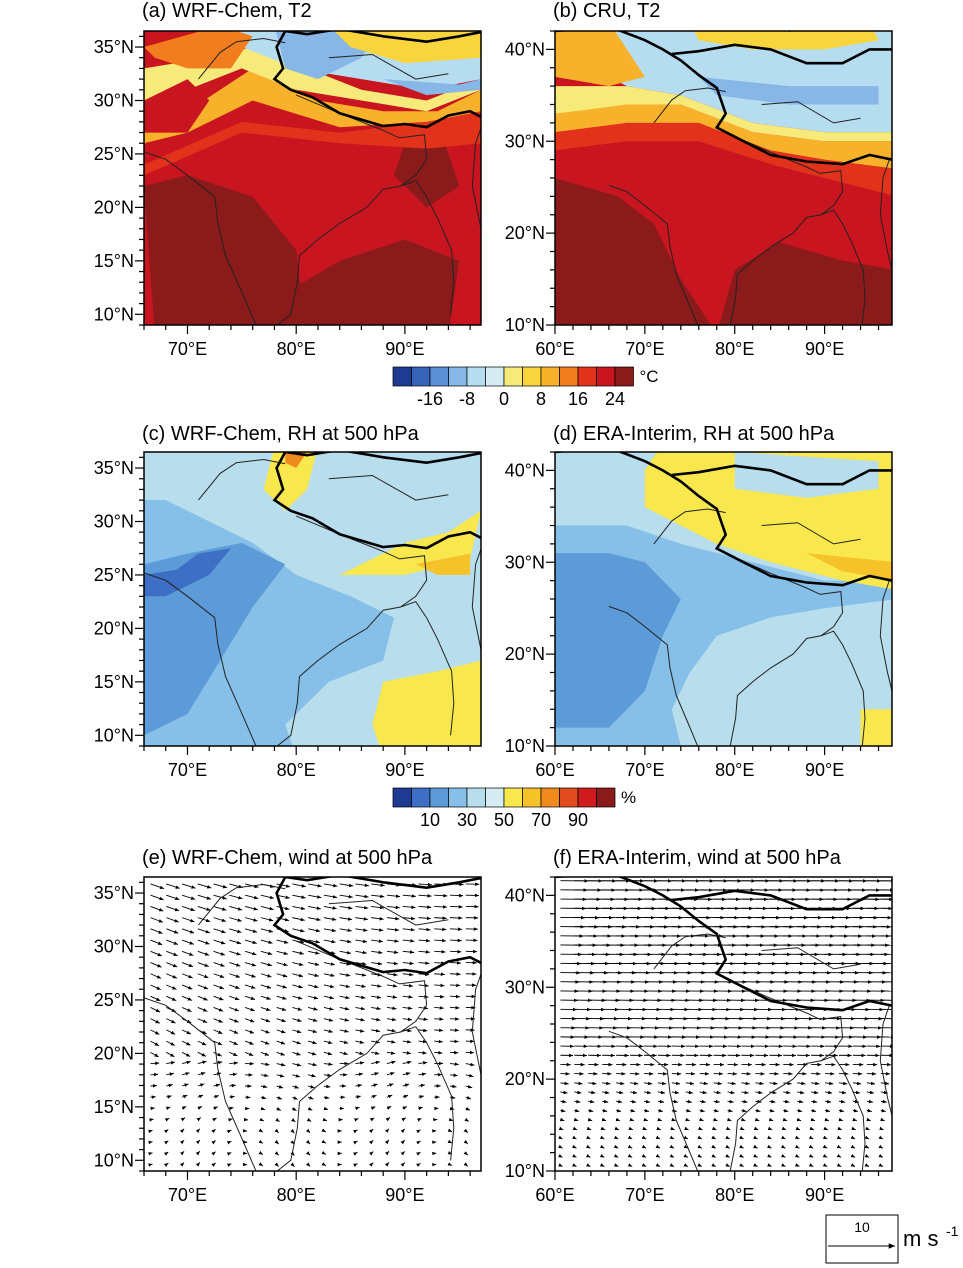  Describe the element at coordinates (296, 770) in the screenshot. I see `x-tick-label: 80°E` at that location.